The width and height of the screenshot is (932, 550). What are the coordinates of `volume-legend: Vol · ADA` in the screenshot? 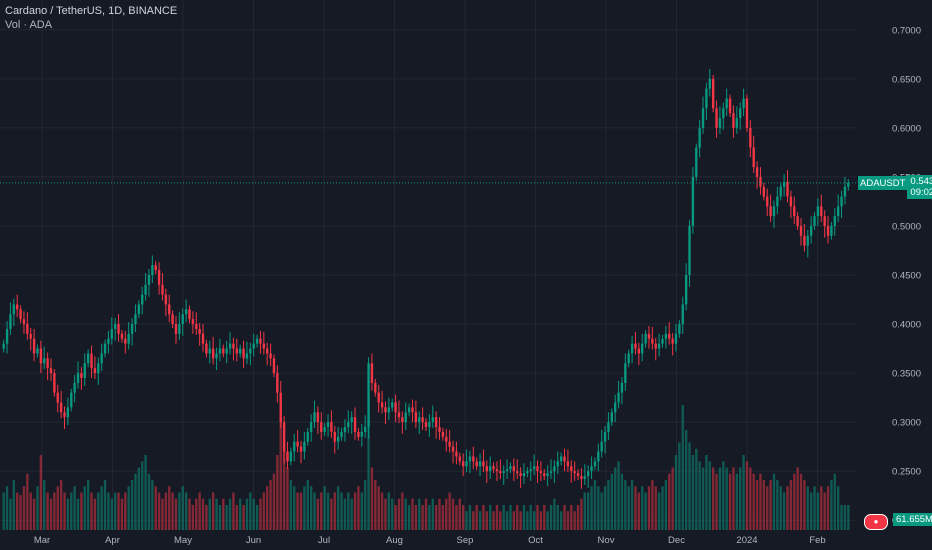 It's located at (29, 25).